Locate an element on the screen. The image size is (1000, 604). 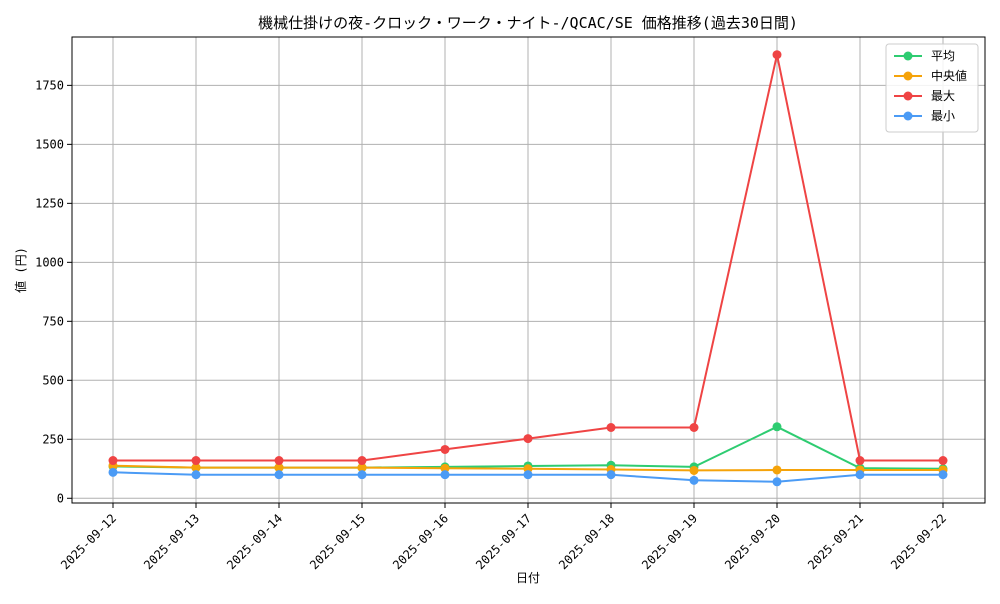
legend-item: 平均 is located at coordinates (924, 56).